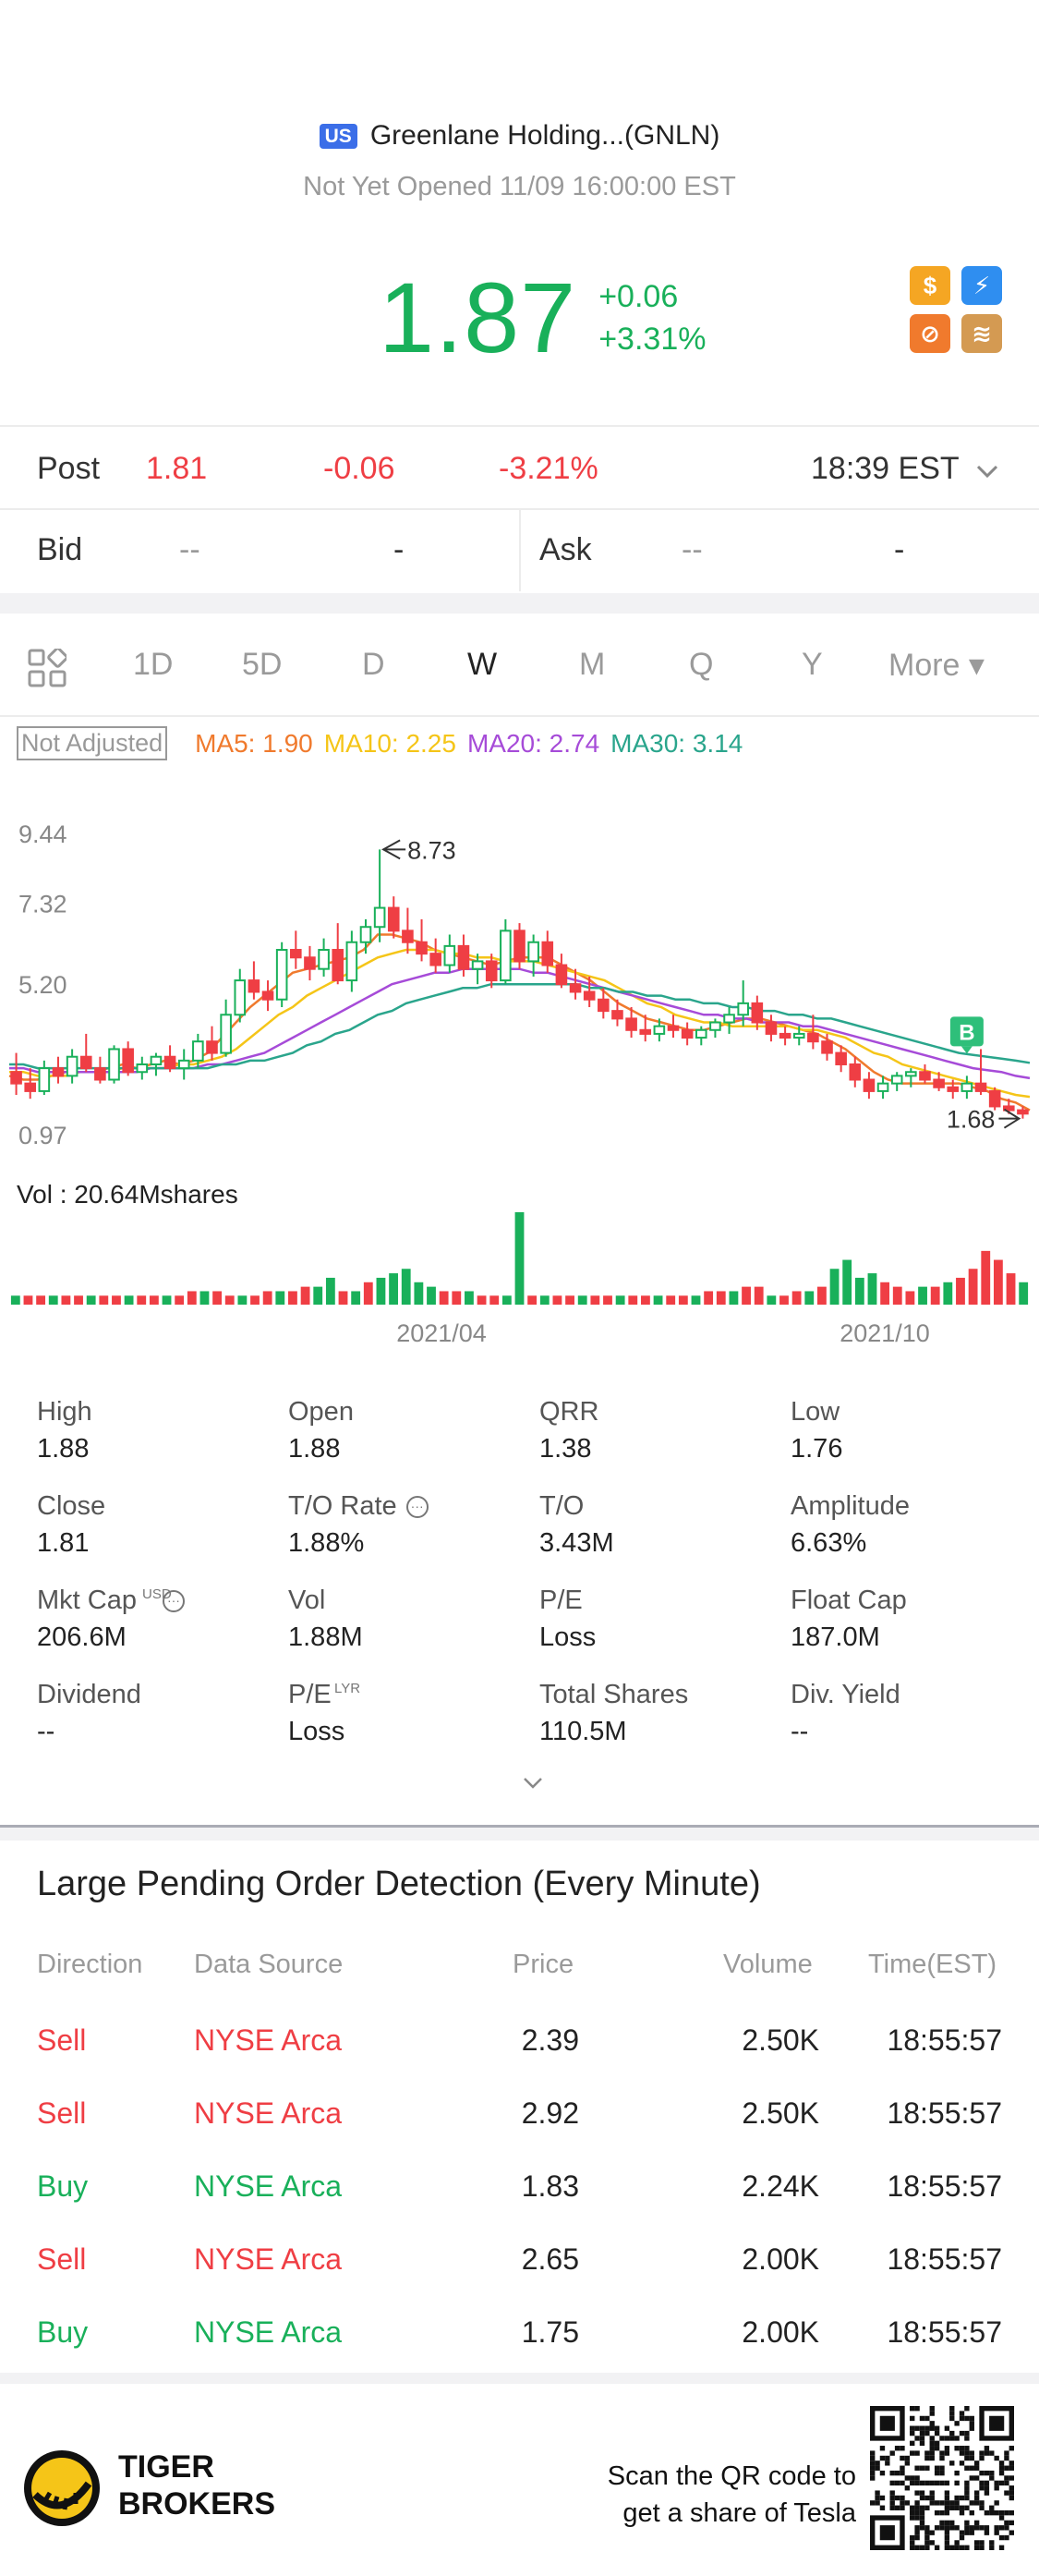 The image size is (1039, 2576). Describe the element at coordinates (676, 743) in the screenshot. I see `ma30-value: MA30: 3.14` at that location.